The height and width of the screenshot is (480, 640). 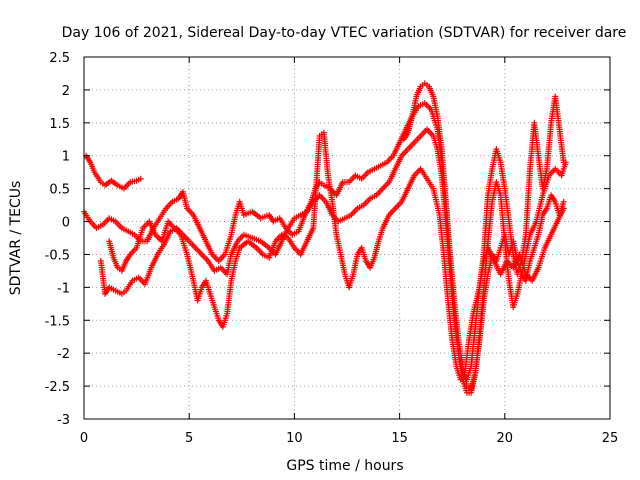 What do you see at coordinates (59, 124) in the screenshot?
I see `y-tick-label: 1.5` at bounding box center [59, 124].